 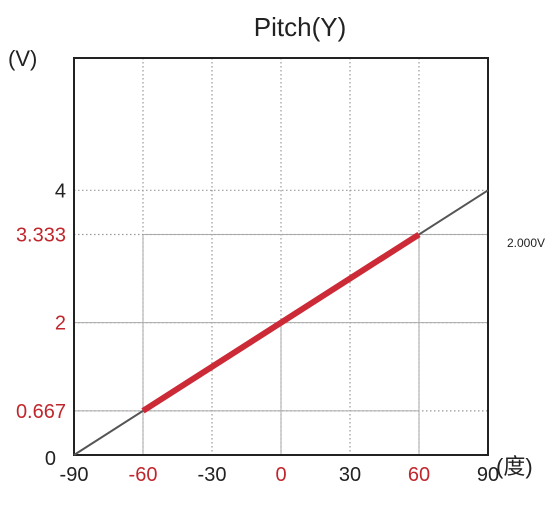 I want to click on y-tick-label: 4, so click(x=60, y=191).